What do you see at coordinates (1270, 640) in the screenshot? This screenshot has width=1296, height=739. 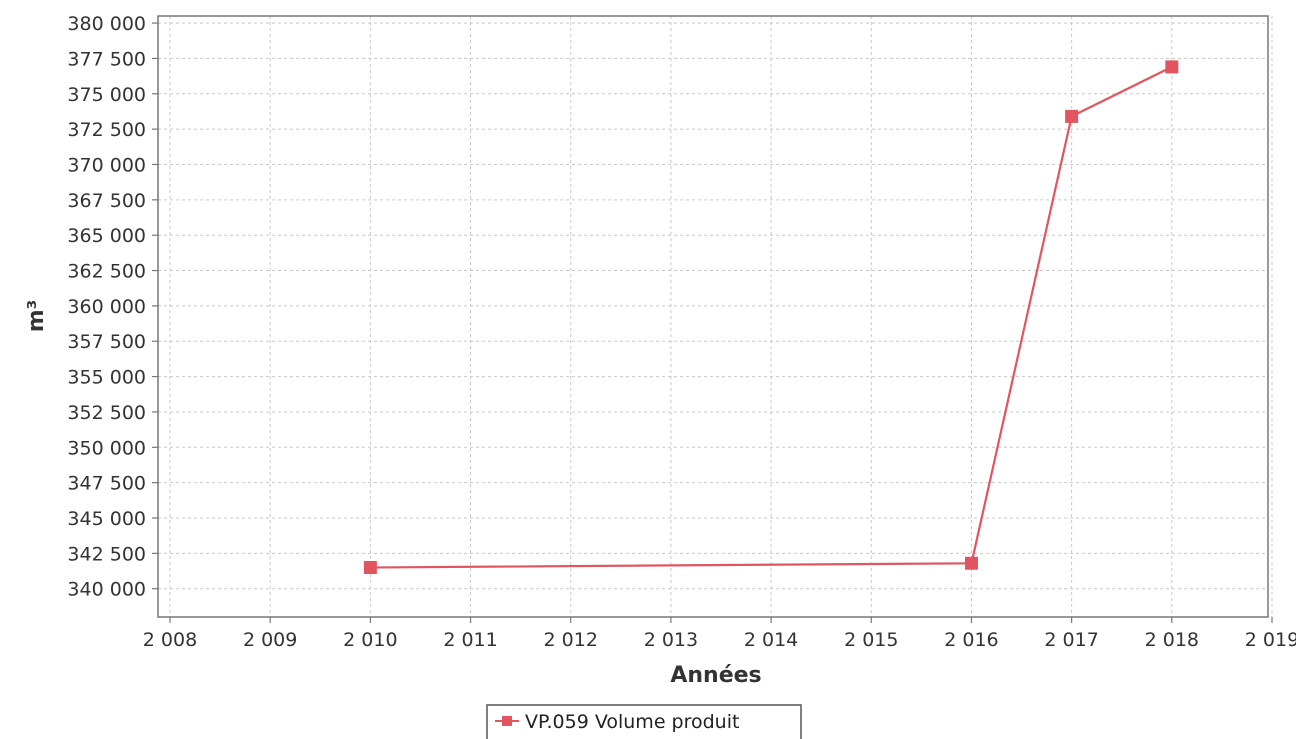 I see `x-tick-label: 2 019` at bounding box center [1270, 640].